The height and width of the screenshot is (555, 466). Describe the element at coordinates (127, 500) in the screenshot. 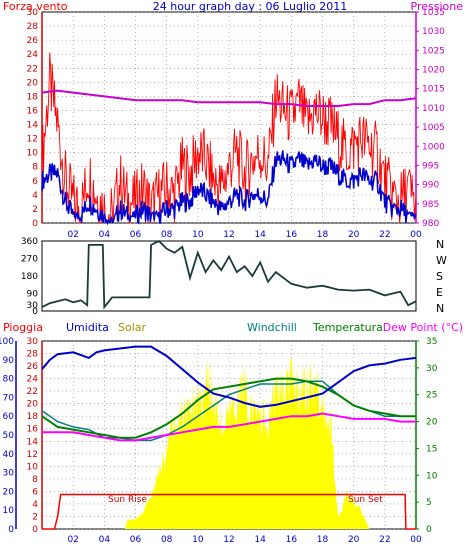

I see `sun-rise-annotation: Sun Rise` at that location.